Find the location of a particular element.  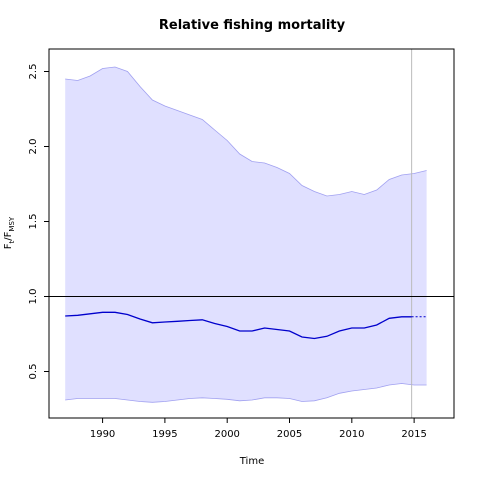

x-tick-label: 2010 is located at coordinates (351, 434).